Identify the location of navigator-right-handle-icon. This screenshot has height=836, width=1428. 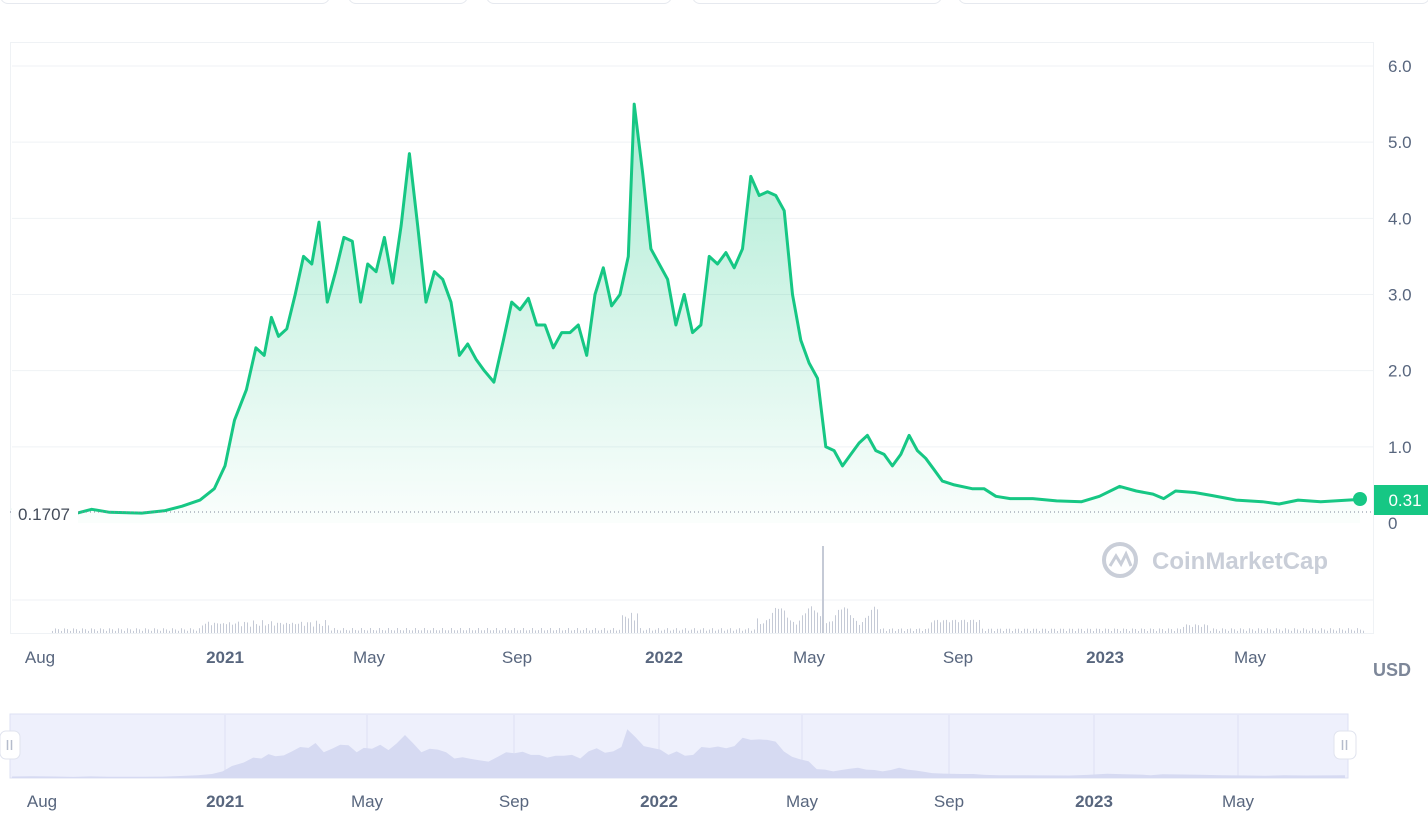
(1345, 745).